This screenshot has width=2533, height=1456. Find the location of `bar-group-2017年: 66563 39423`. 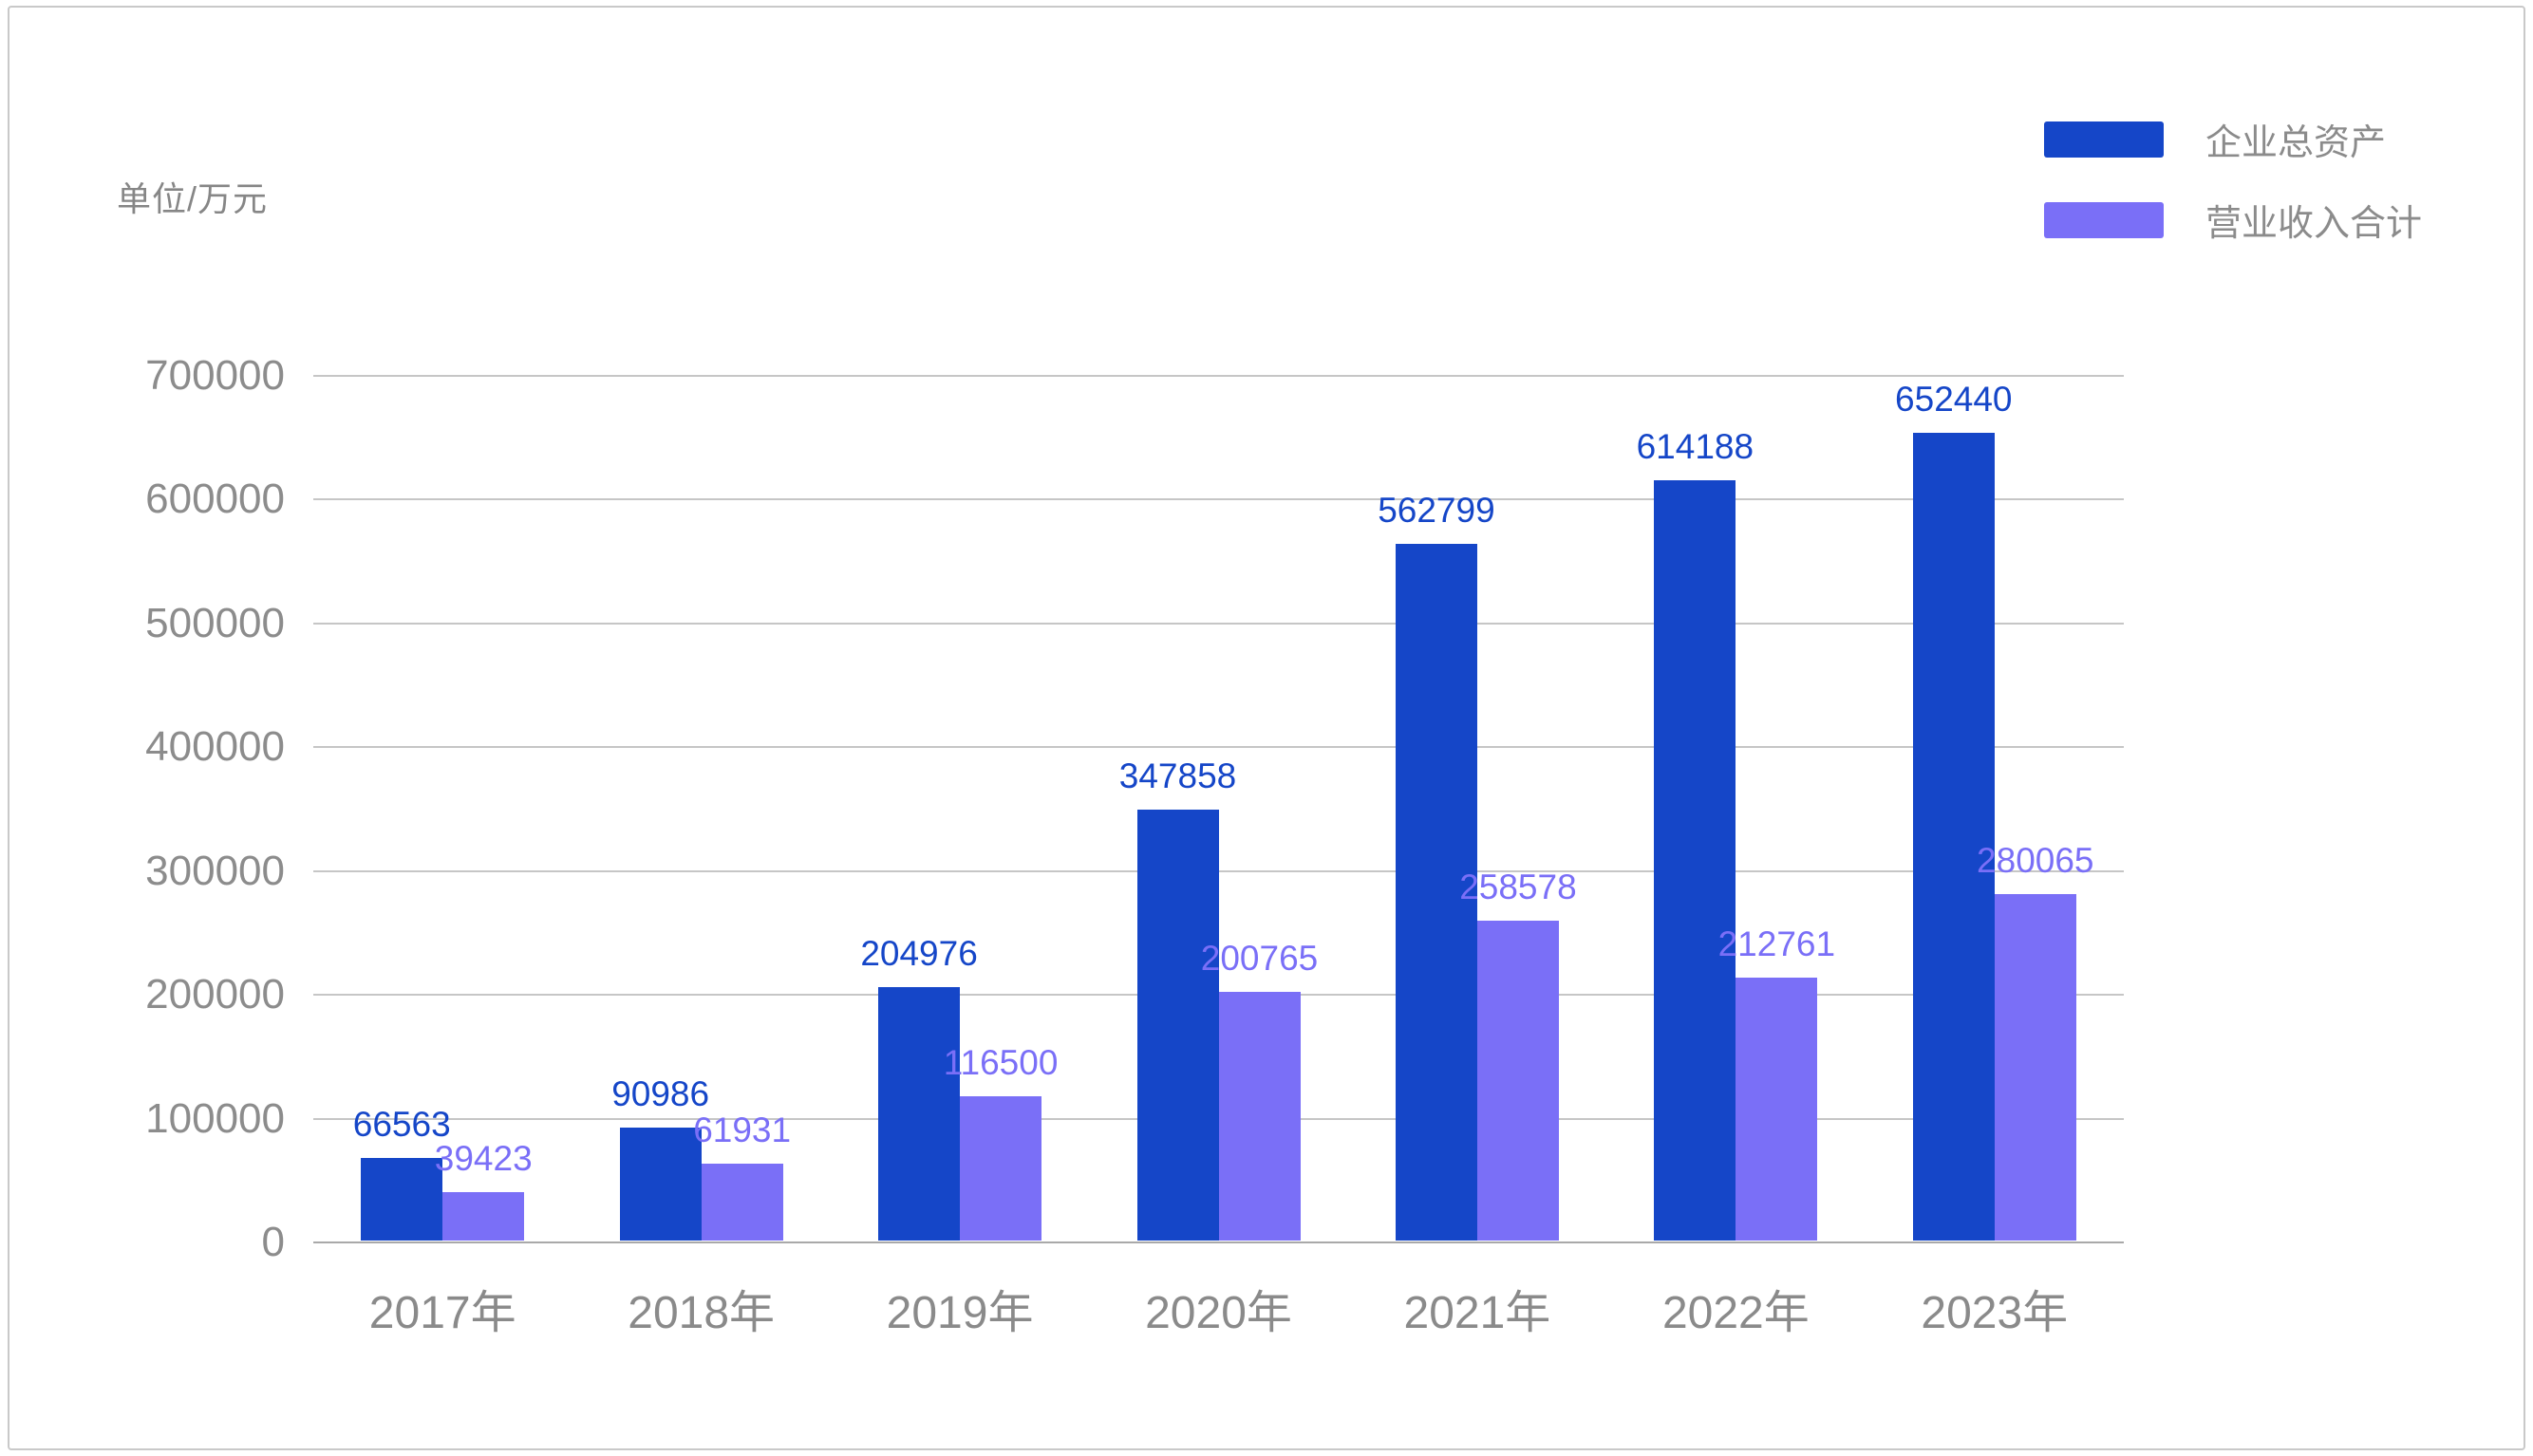

bar-group-2017年: 66563 39423 is located at coordinates (443, 1173).